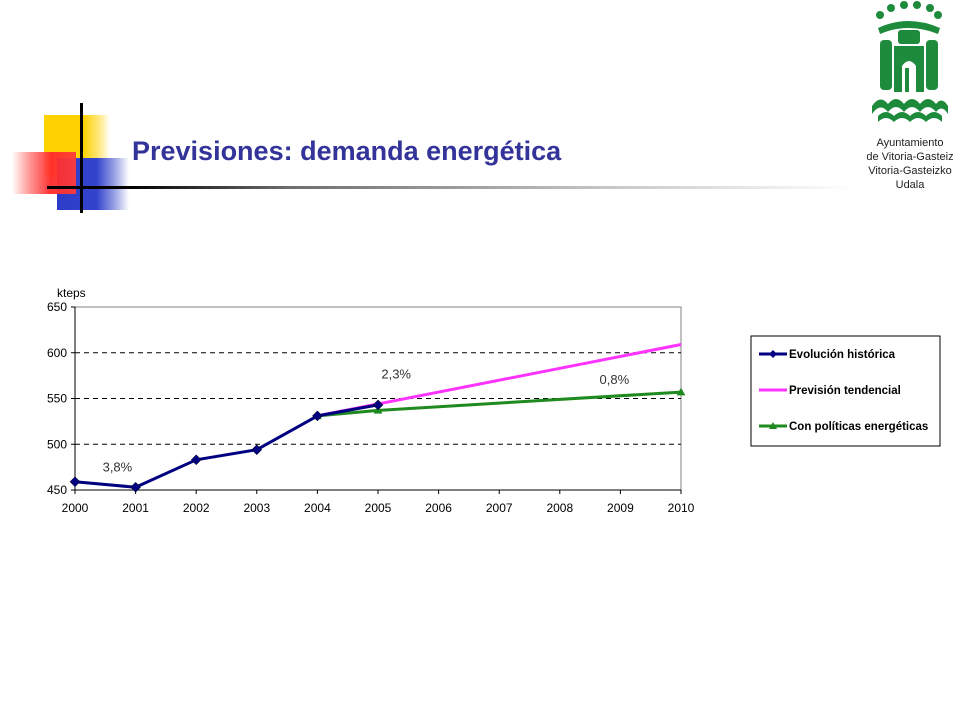 This screenshot has height=720, width=960. What do you see at coordinates (911, 185) in the screenshot?
I see `logo-line-4: Udala` at bounding box center [911, 185].